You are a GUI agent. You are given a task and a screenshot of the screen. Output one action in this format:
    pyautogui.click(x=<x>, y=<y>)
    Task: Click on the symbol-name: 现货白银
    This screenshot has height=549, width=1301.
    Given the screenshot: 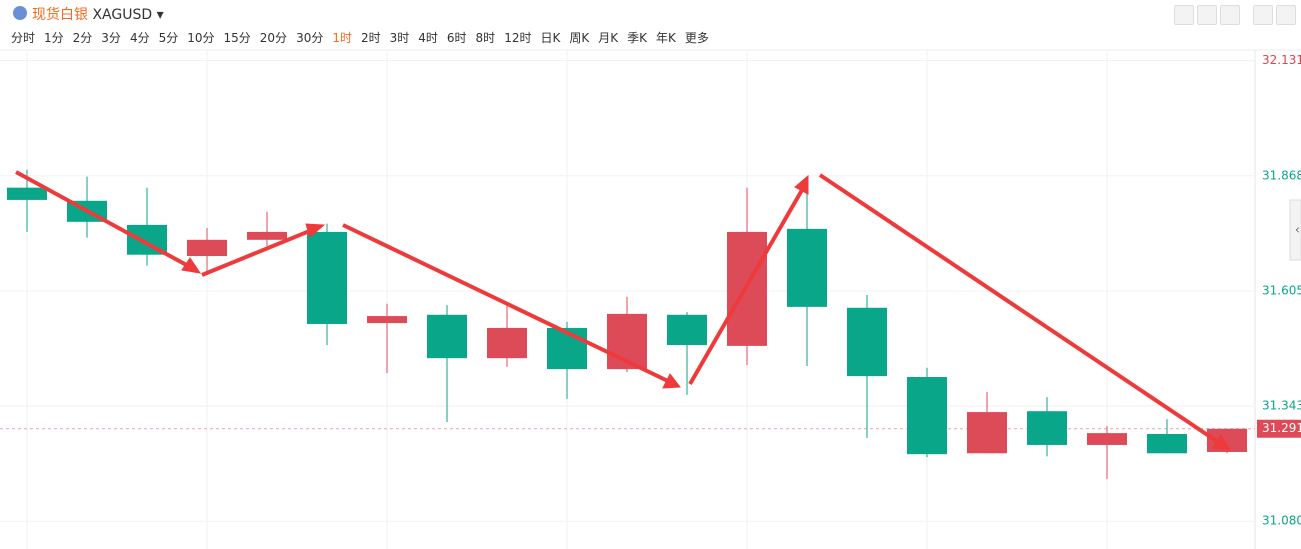 What is the action you would take?
    pyautogui.click(x=60, y=15)
    